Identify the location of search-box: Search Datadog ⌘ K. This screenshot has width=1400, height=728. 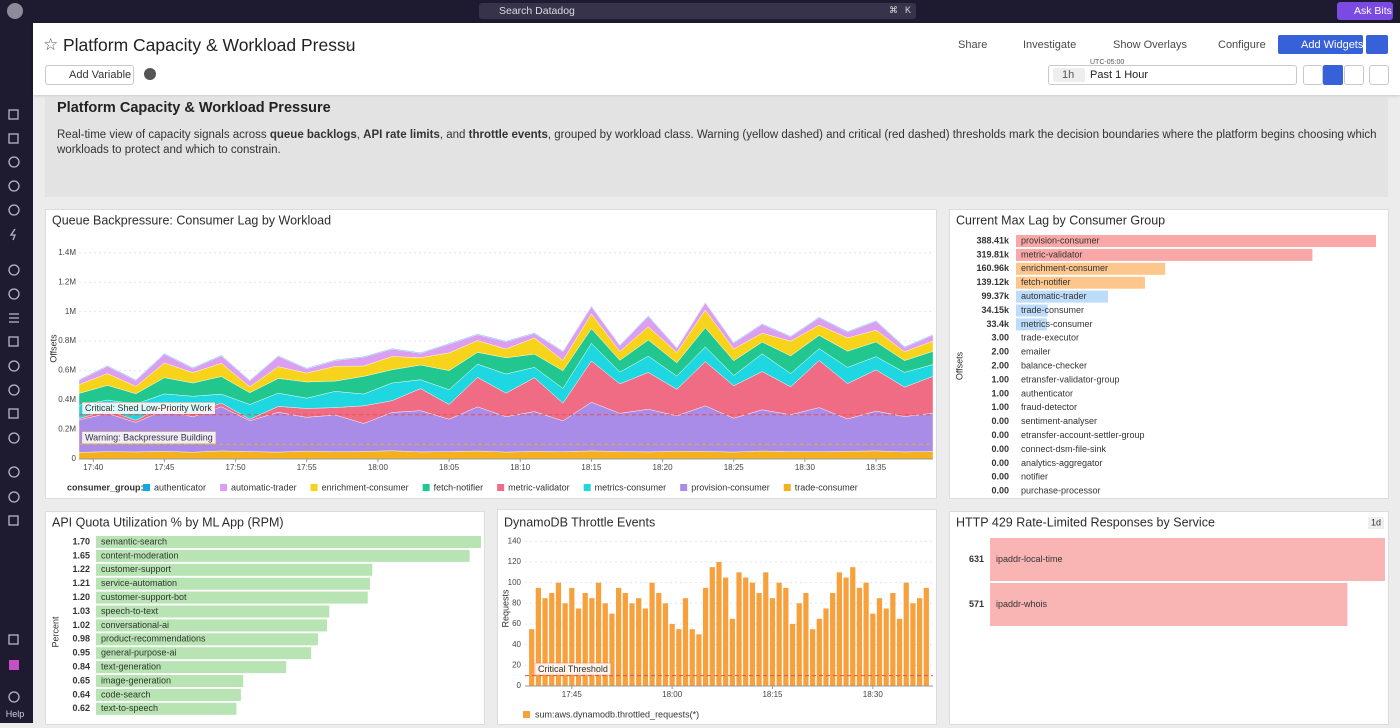
(697, 11).